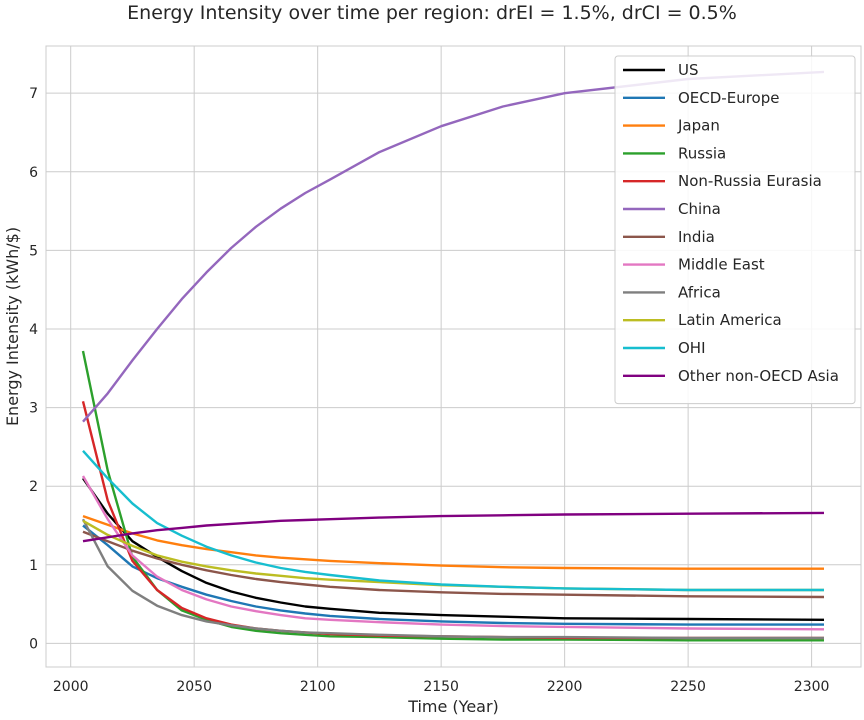 The height and width of the screenshot is (720, 864). Describe the element at coordinates (194, 687) in the screenshot. I see `x-tick-label: 2050` at that location.